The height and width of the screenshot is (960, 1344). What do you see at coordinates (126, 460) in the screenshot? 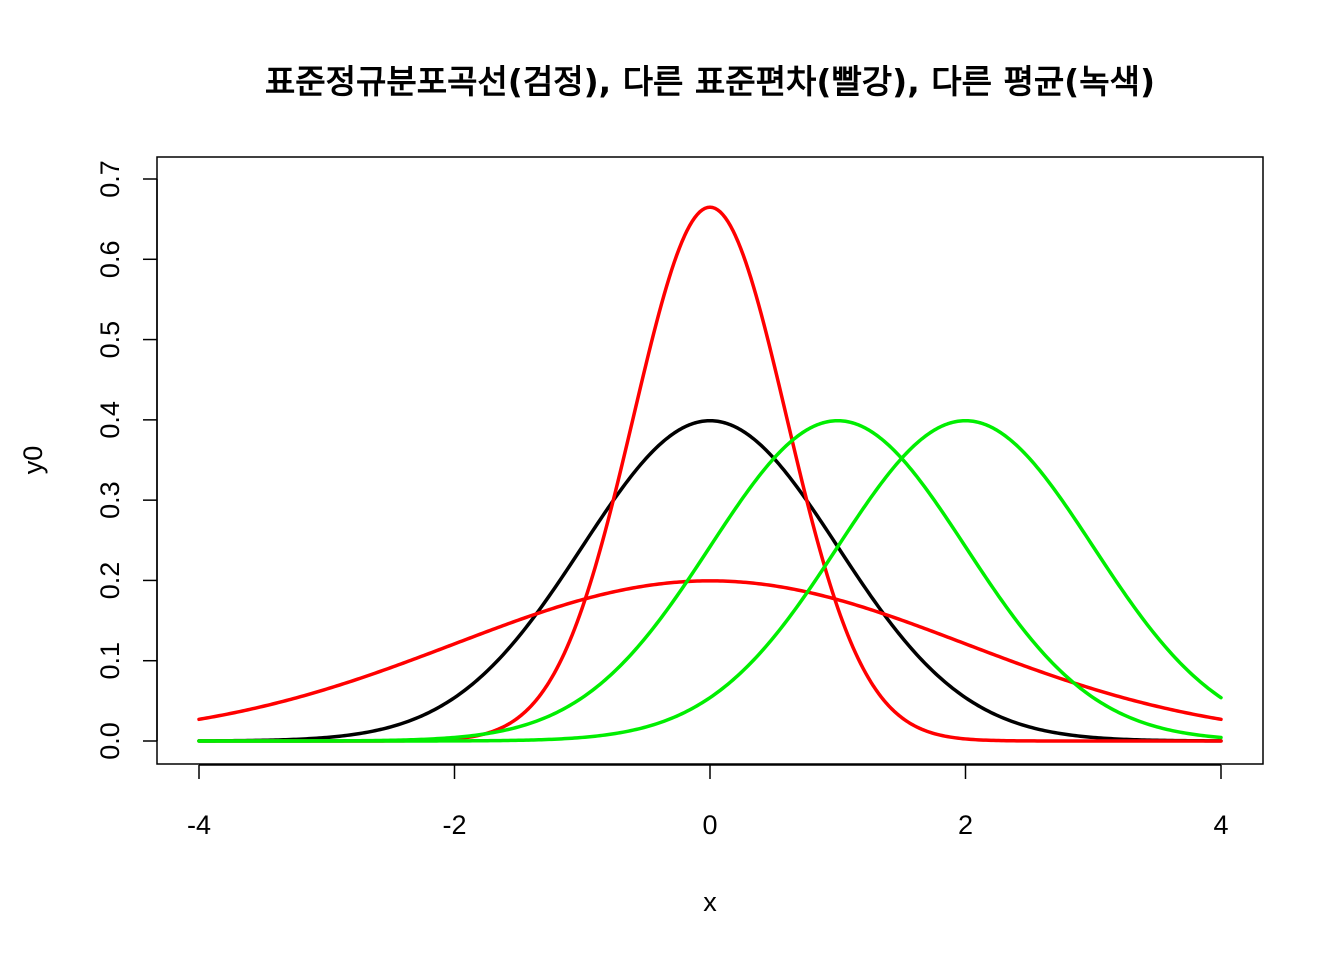
I see `y-axis: 0.0 0.1 0.2 0.3 0.4 0.5 0.6 0.7` at bounding box center [126, 460].